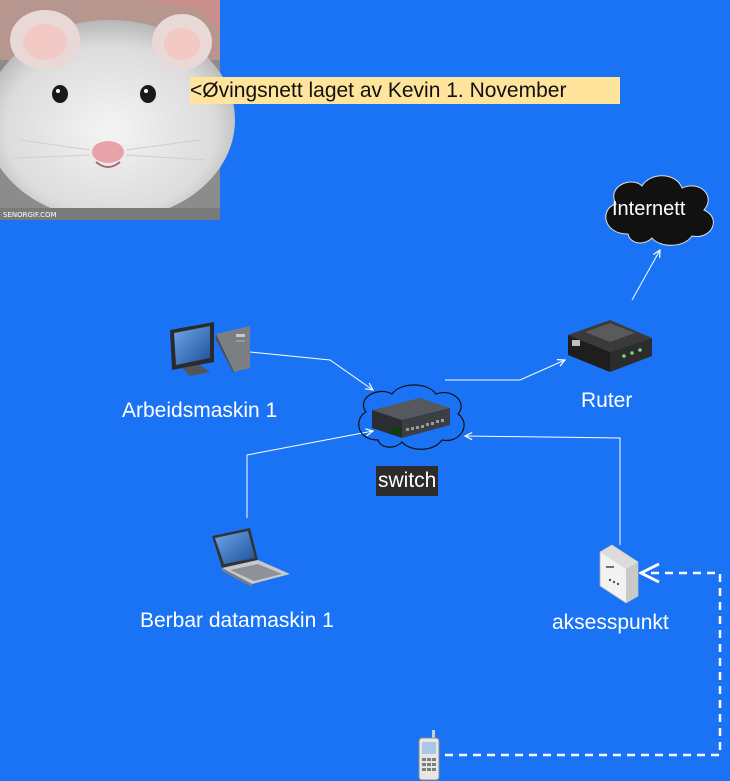 The image size is (730, 781). I want to click on edge-router-internet, so click(645, 275).